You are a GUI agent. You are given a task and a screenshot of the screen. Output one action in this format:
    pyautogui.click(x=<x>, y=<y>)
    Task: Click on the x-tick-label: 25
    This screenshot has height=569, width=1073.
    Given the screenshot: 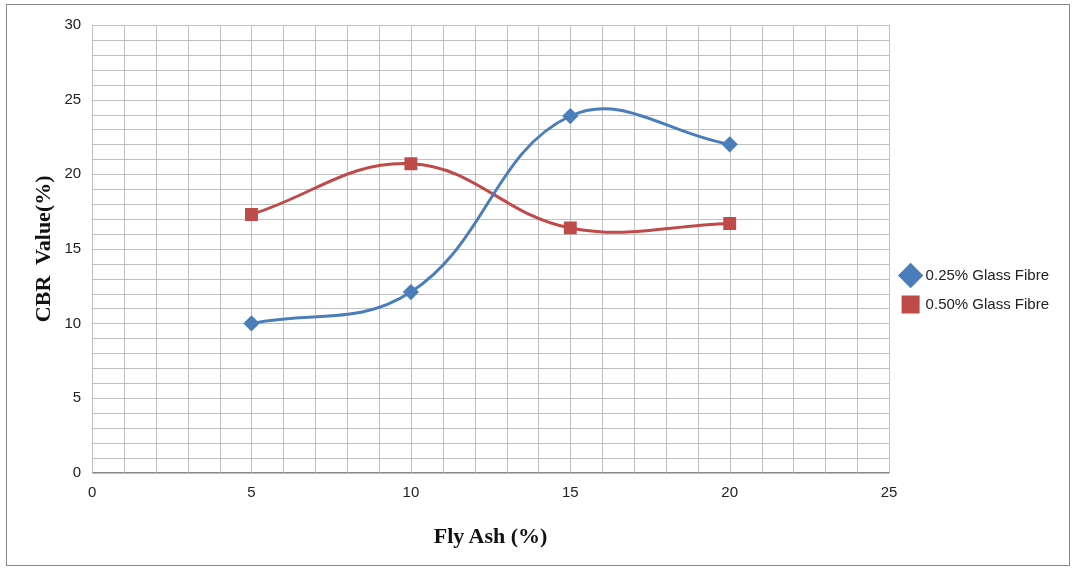 What is the action you would take?
    pyautogui.click(x=889, y=491)
    